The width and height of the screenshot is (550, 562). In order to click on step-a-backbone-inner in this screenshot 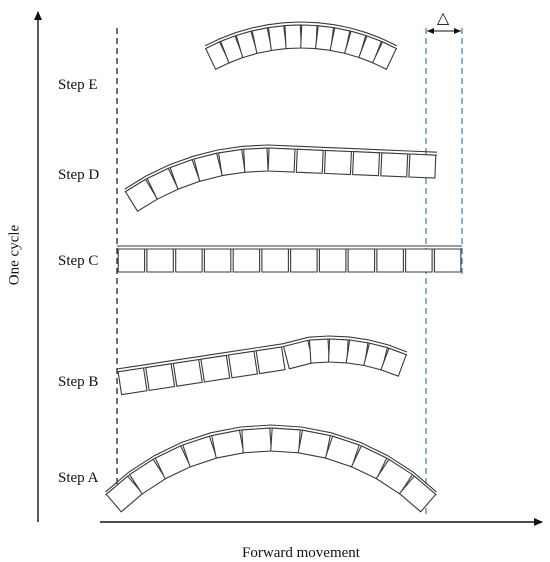, I will do `click(271, 461)`.